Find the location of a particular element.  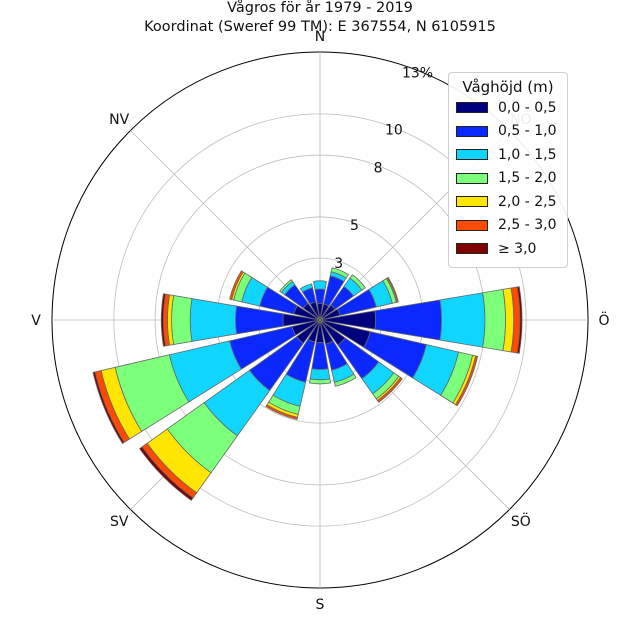

legend-label: 1,5 - 2,0 is located at coordinates (527, 178).